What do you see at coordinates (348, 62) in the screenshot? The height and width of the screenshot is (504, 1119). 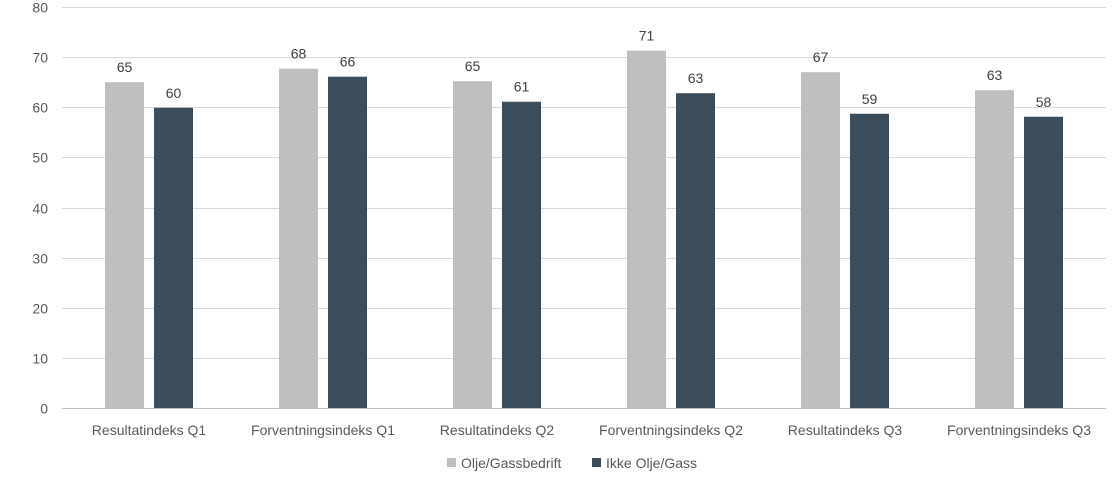 I see `data-label: 66` at bounding box center [348, 62].